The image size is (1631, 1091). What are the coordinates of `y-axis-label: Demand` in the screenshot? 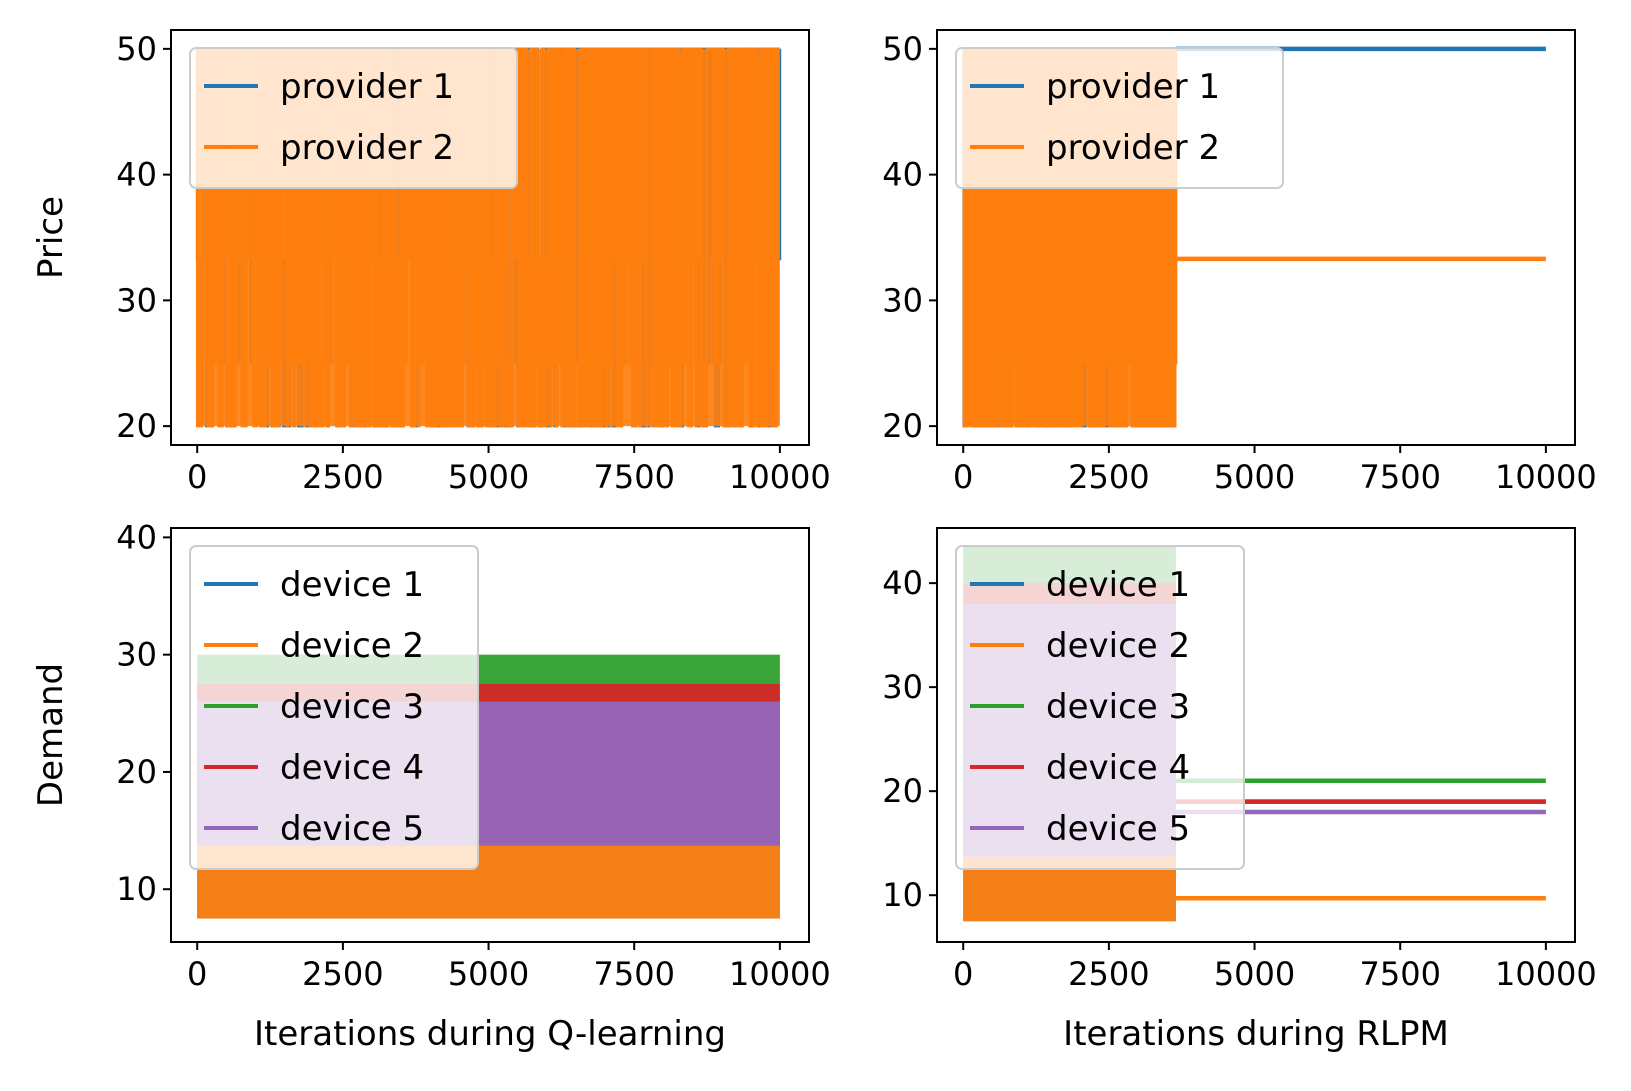 It's located at (51, 735).